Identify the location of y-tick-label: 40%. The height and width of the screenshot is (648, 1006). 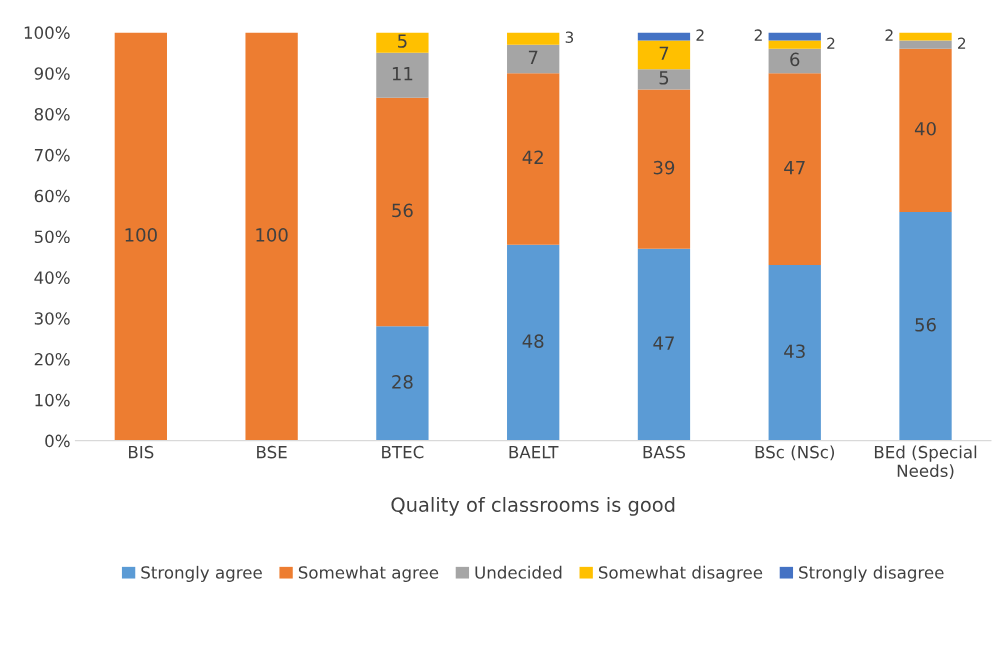
(52, 277).